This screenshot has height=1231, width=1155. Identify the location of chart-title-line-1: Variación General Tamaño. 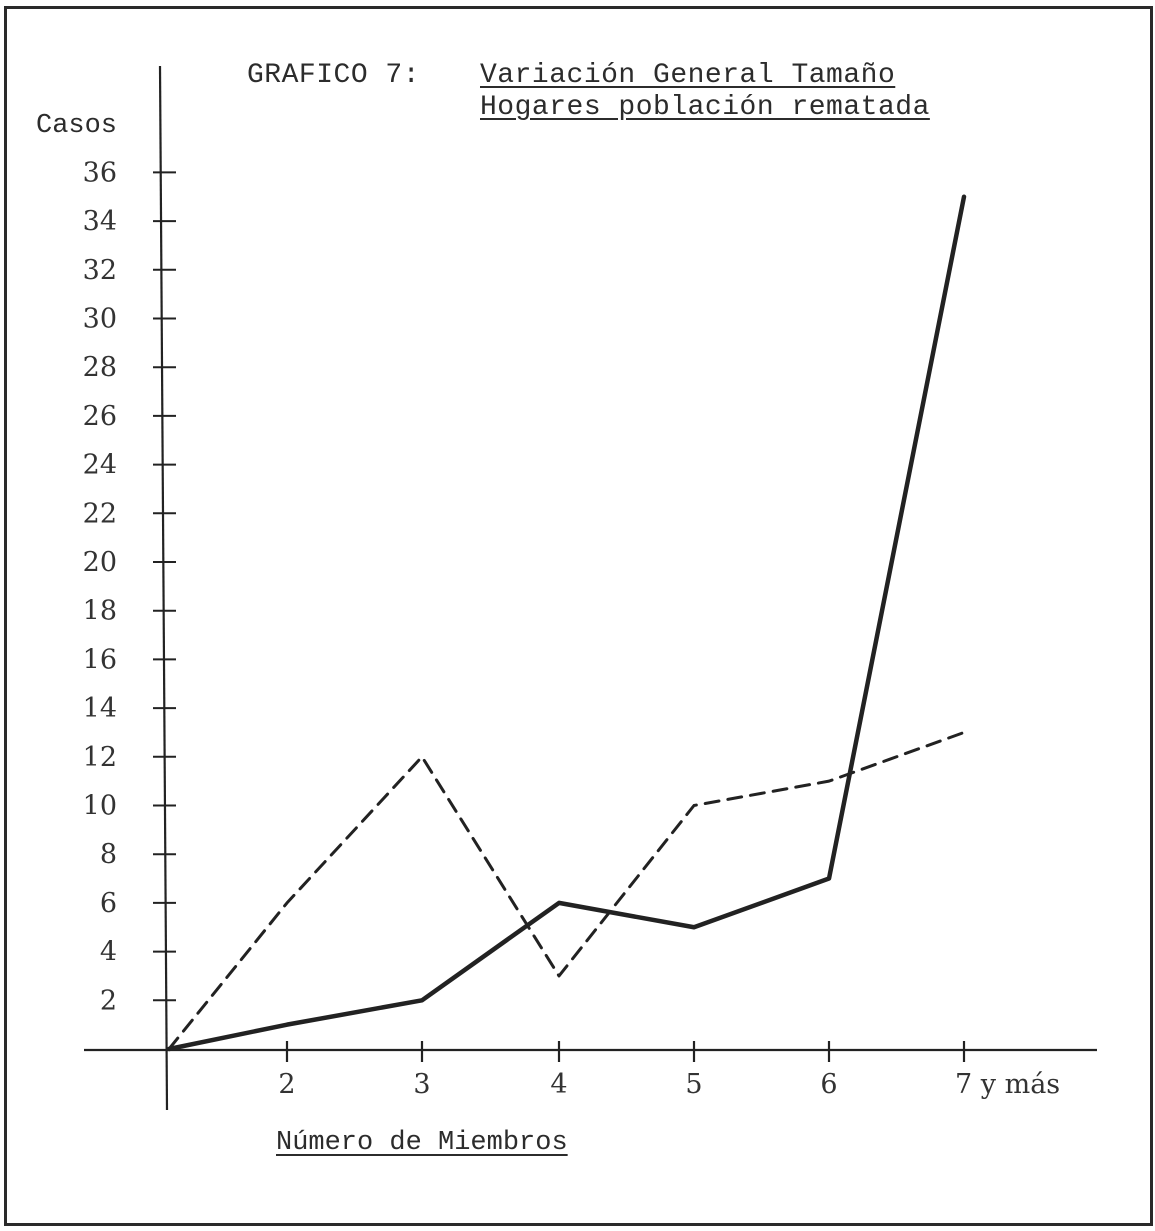
(688, 75).